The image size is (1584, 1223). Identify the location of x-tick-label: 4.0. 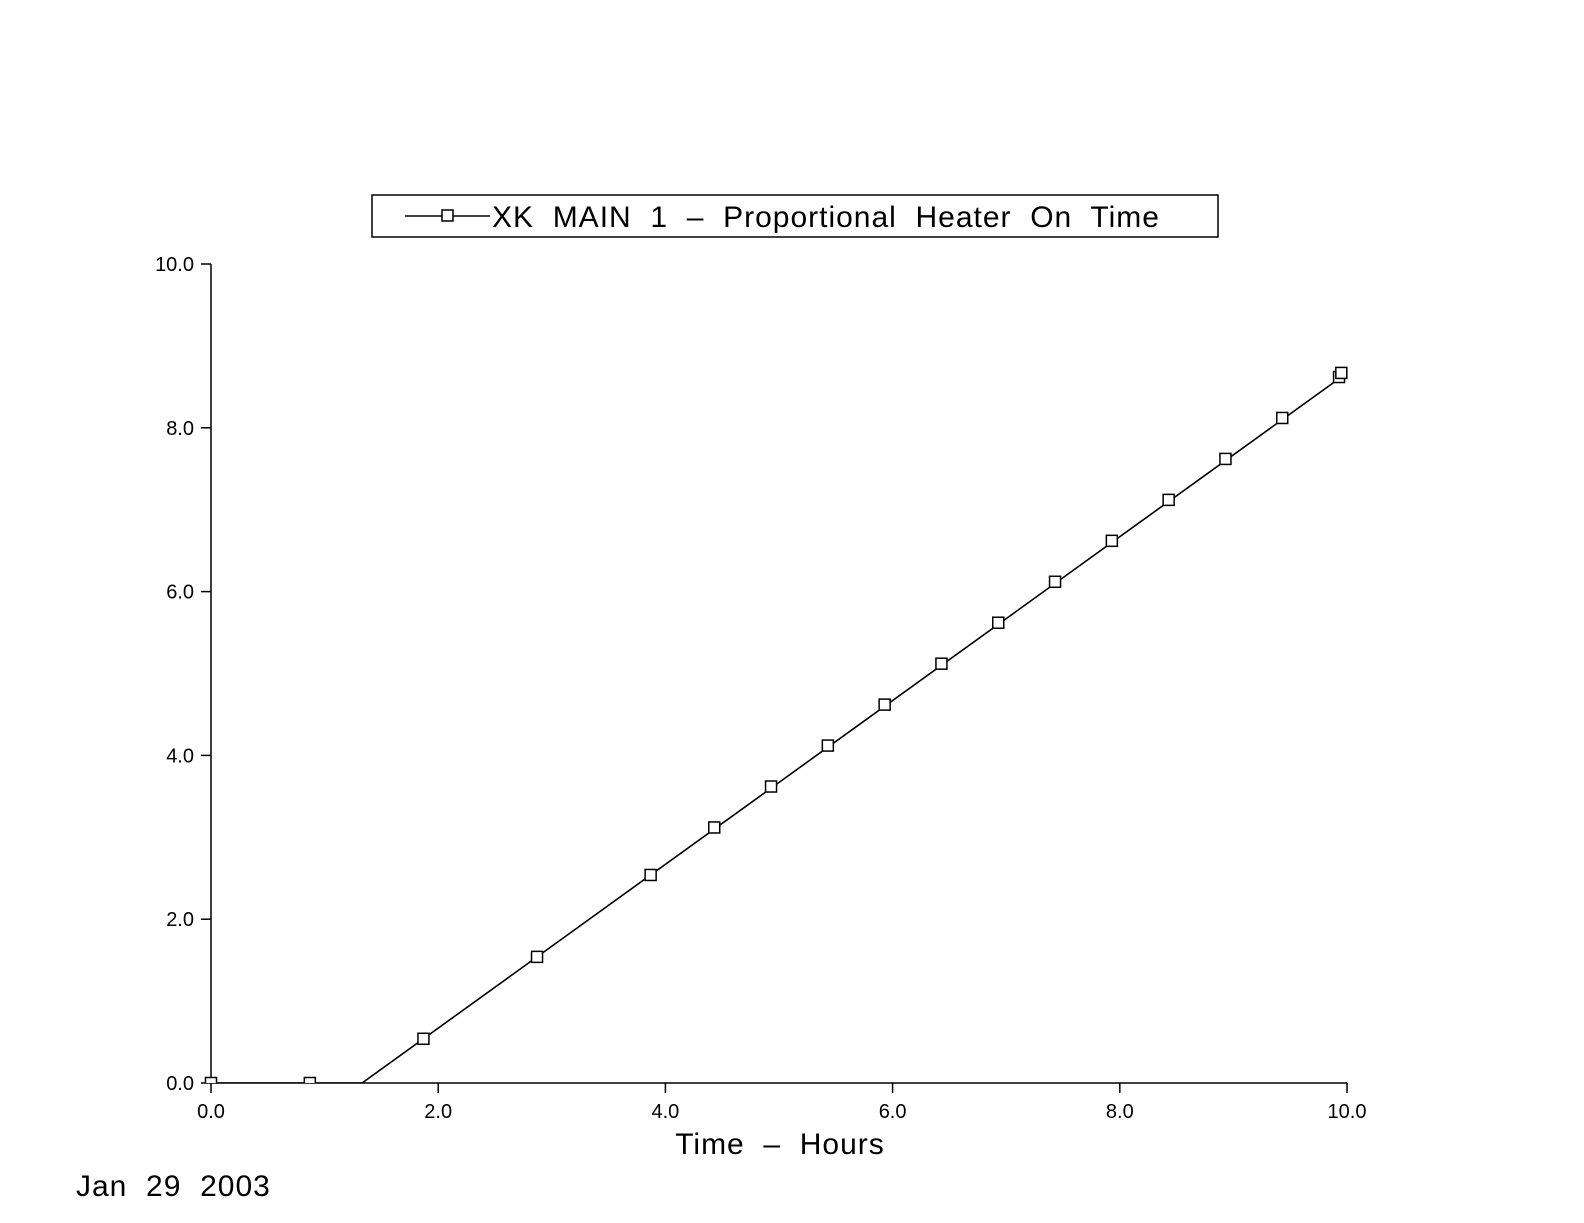
(665, 1112).